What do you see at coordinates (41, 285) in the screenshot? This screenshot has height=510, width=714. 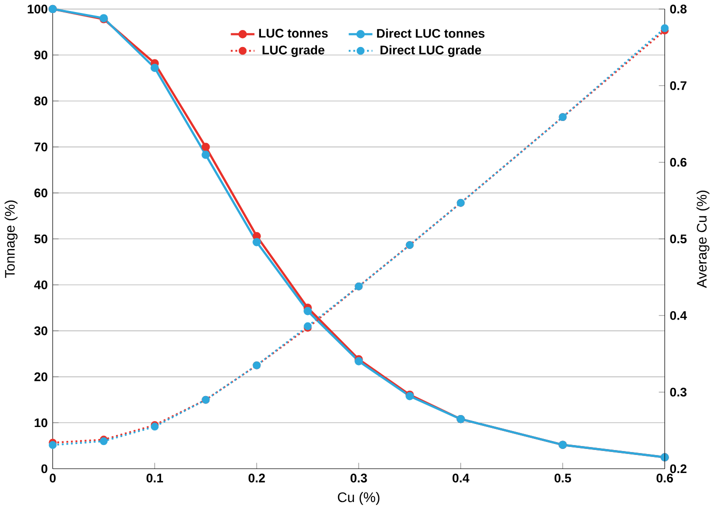 I see `y-tick-label: 40` at bounding box center [41, 285].